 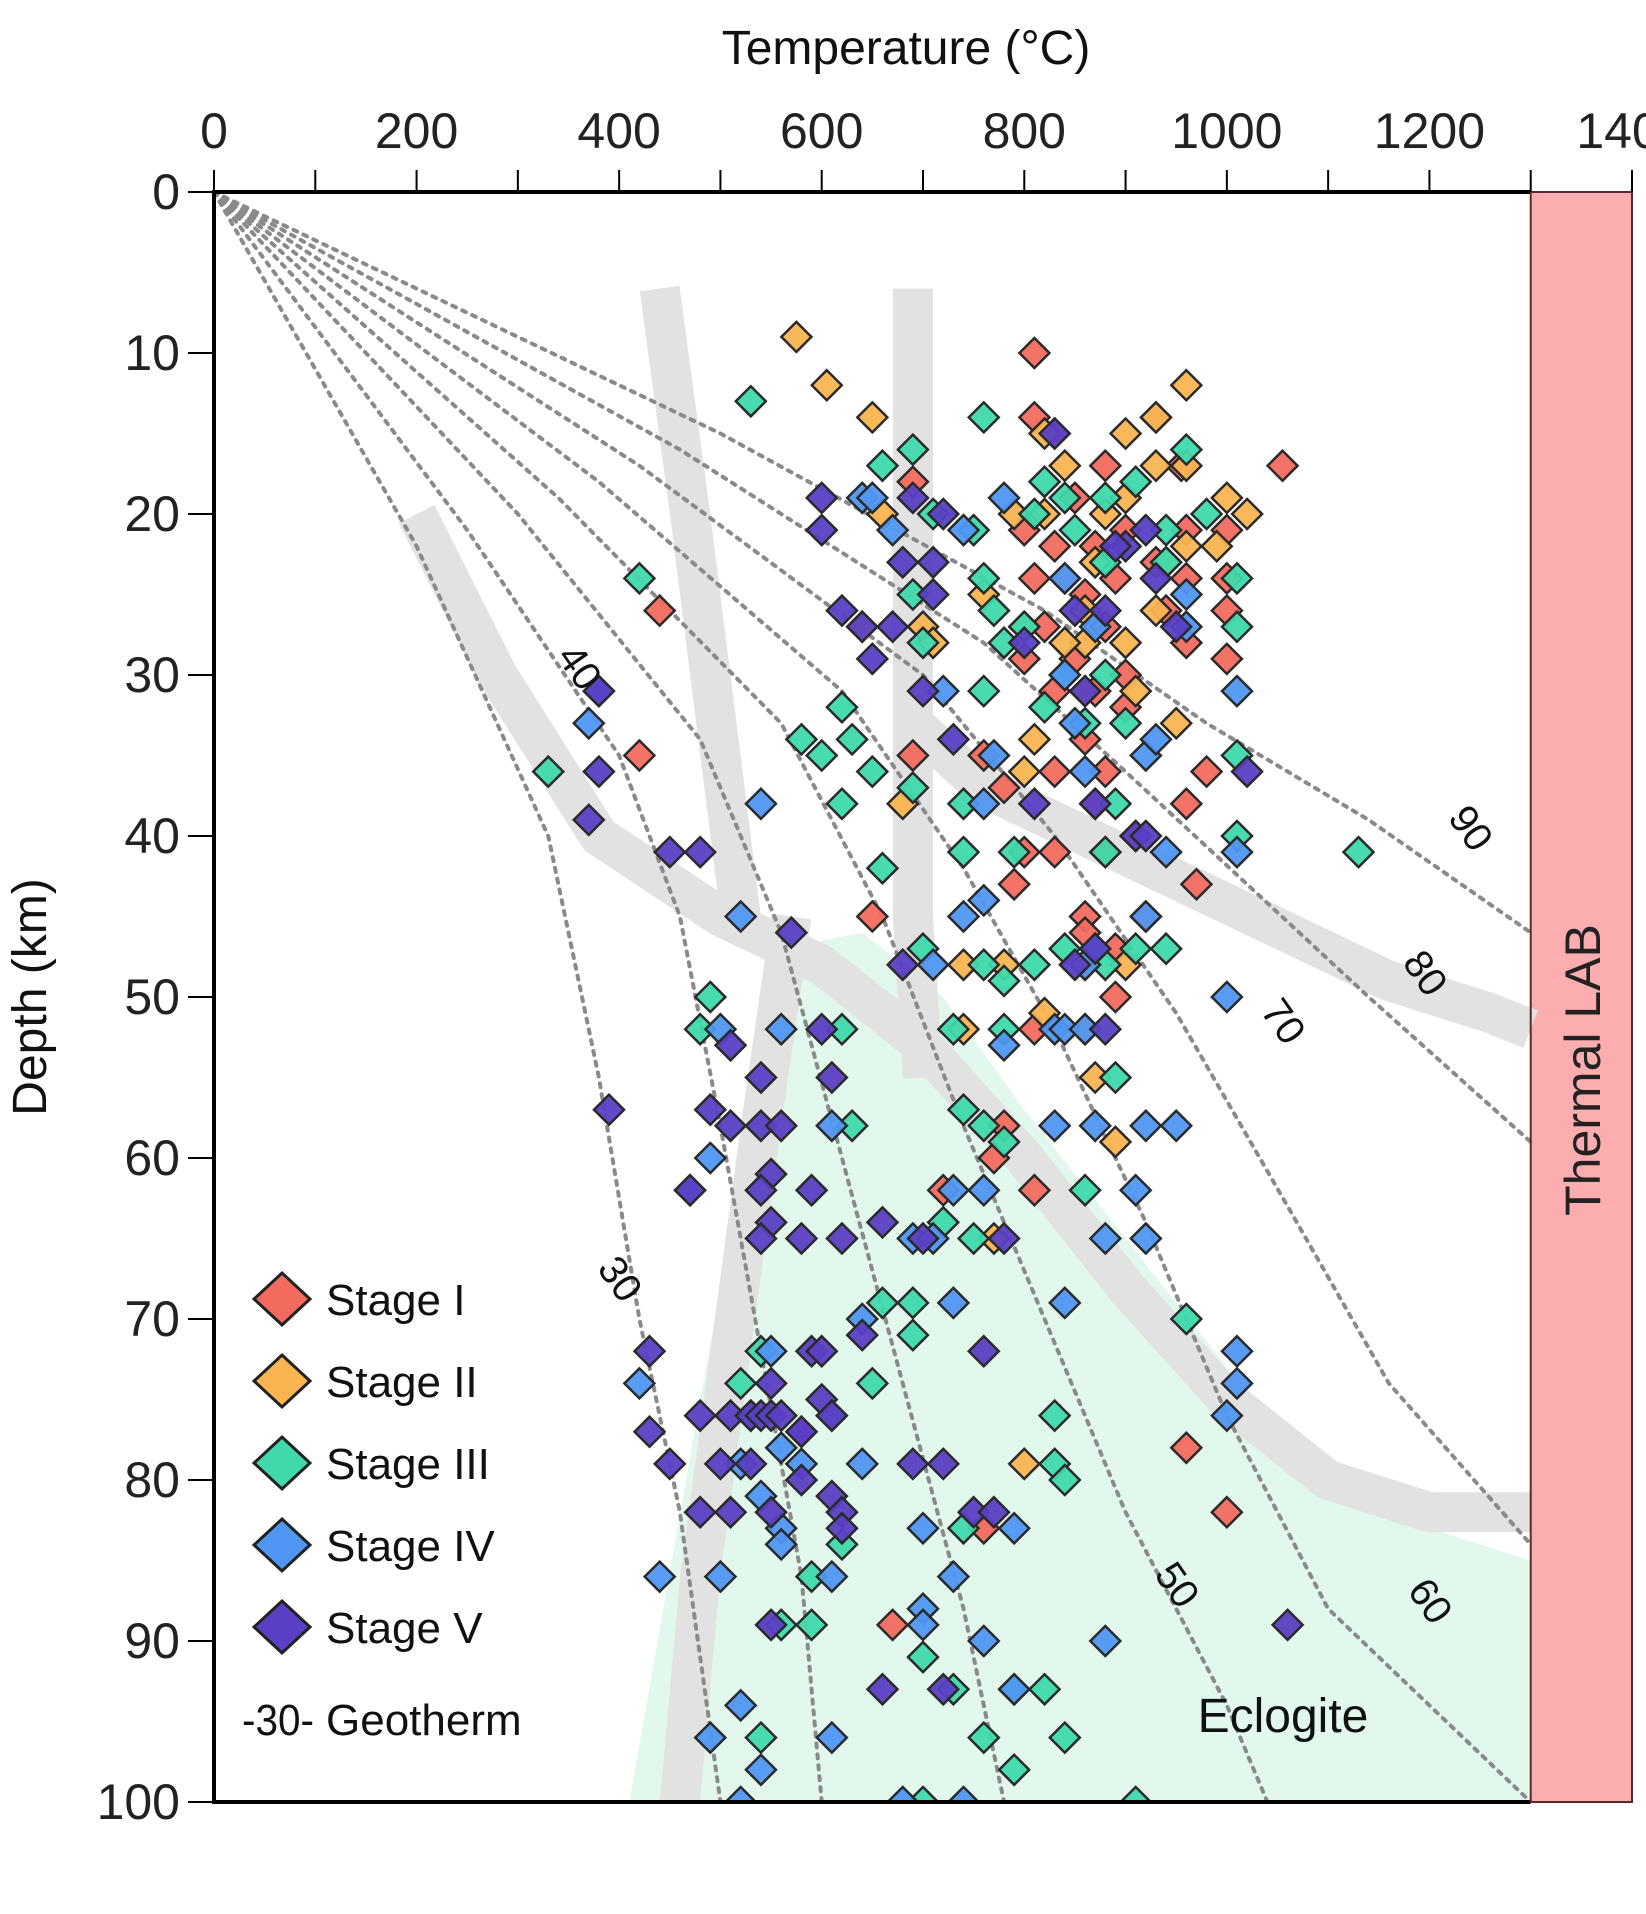 I want to click on legend-label: Stage II, so click(x=402, y=1382).